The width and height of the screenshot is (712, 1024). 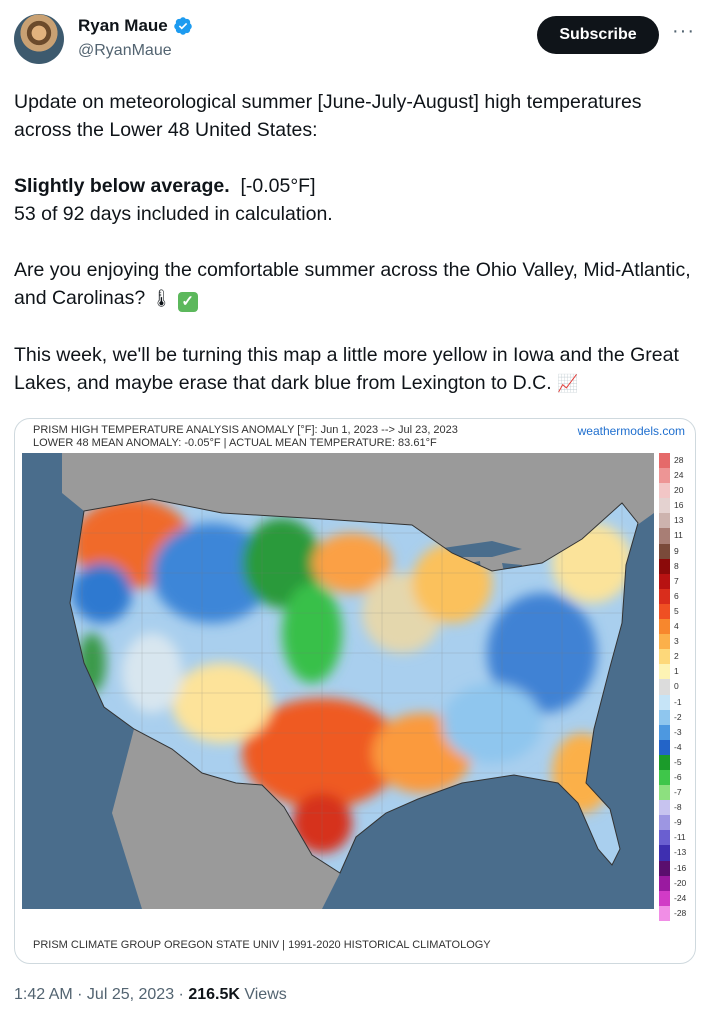 I want to click on legend-row: 20, so click(x=674, y=491).